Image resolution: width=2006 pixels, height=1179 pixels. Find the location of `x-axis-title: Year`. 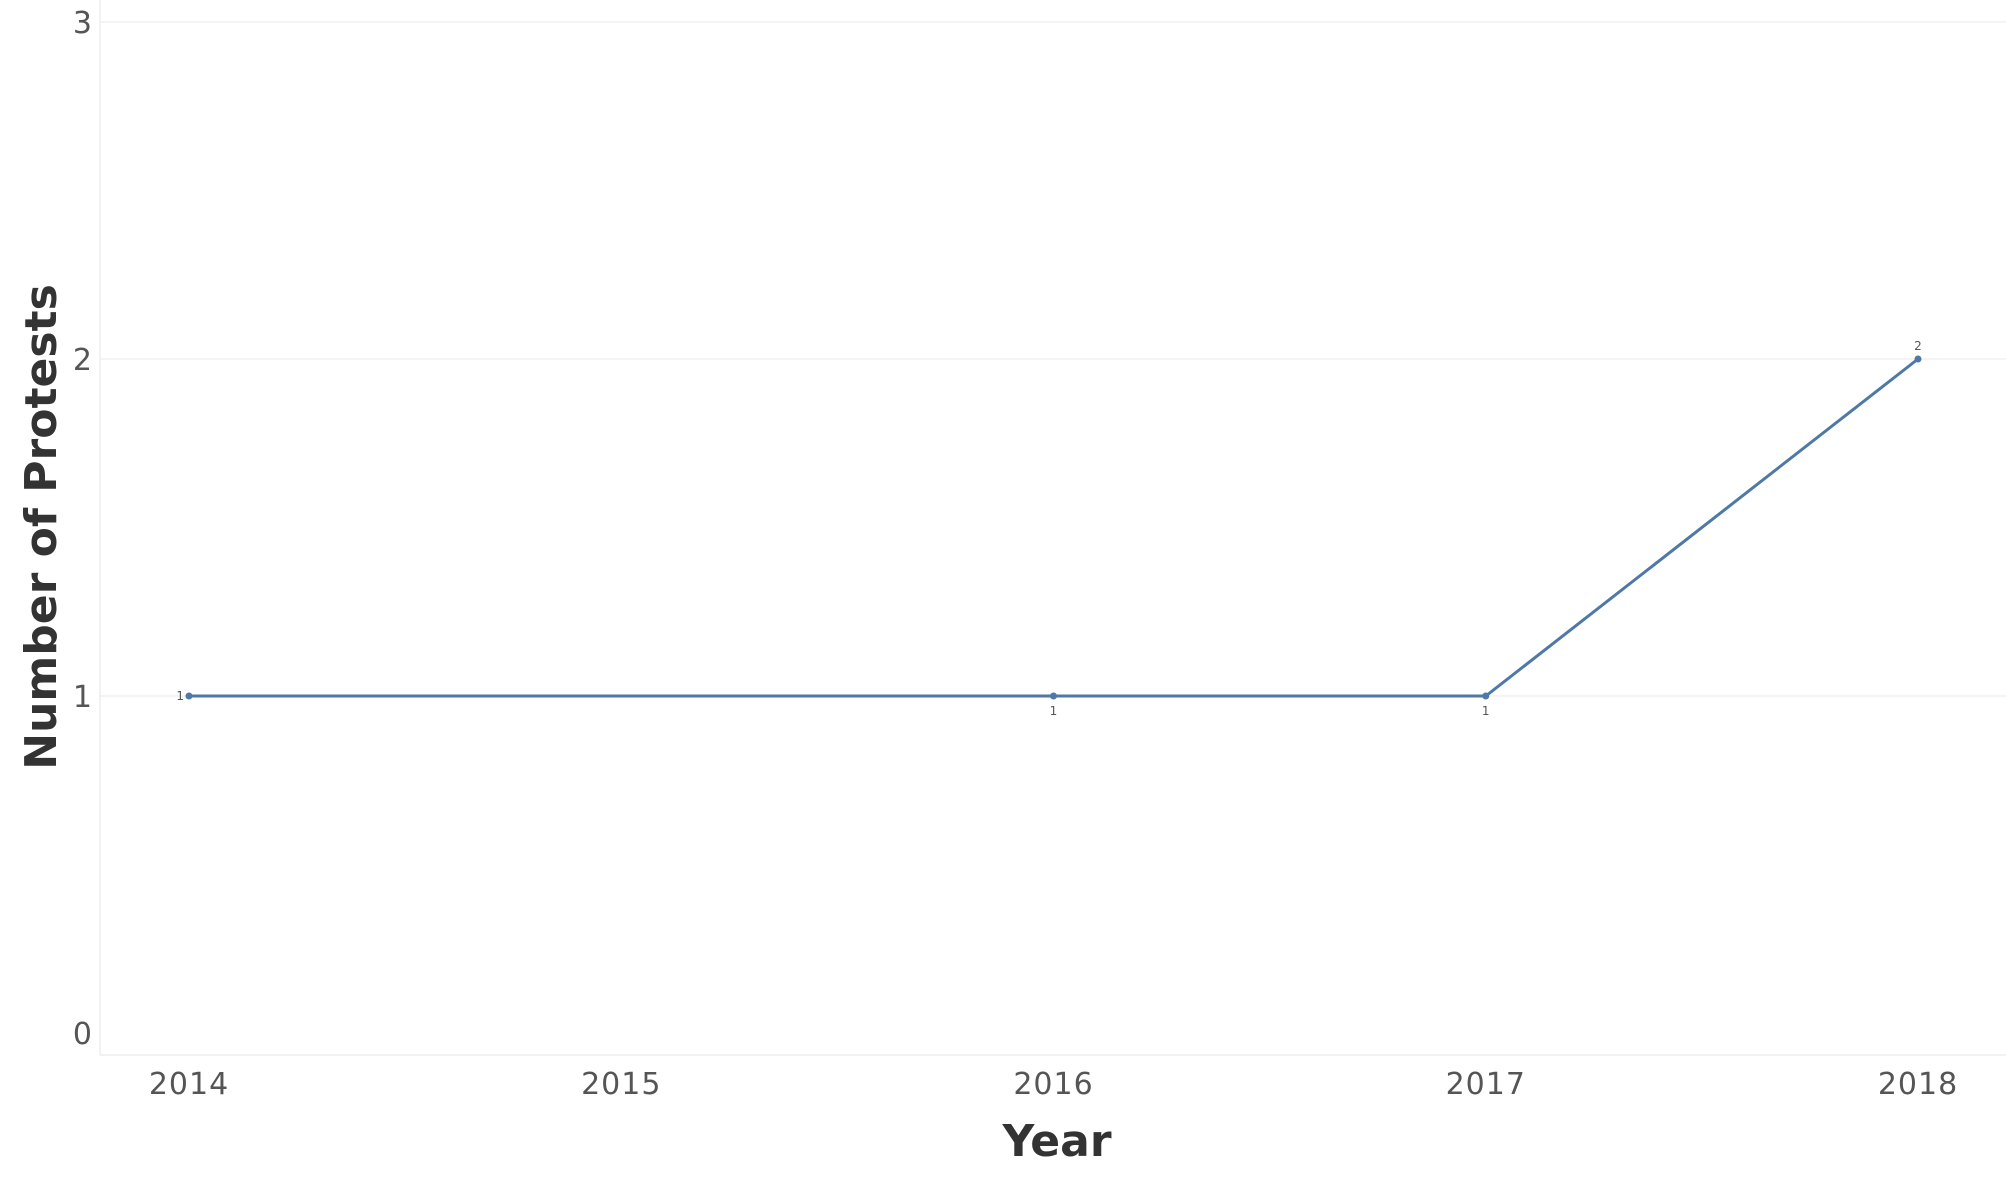

x-axis-title: Year is located at coordinates (1056, 1141).